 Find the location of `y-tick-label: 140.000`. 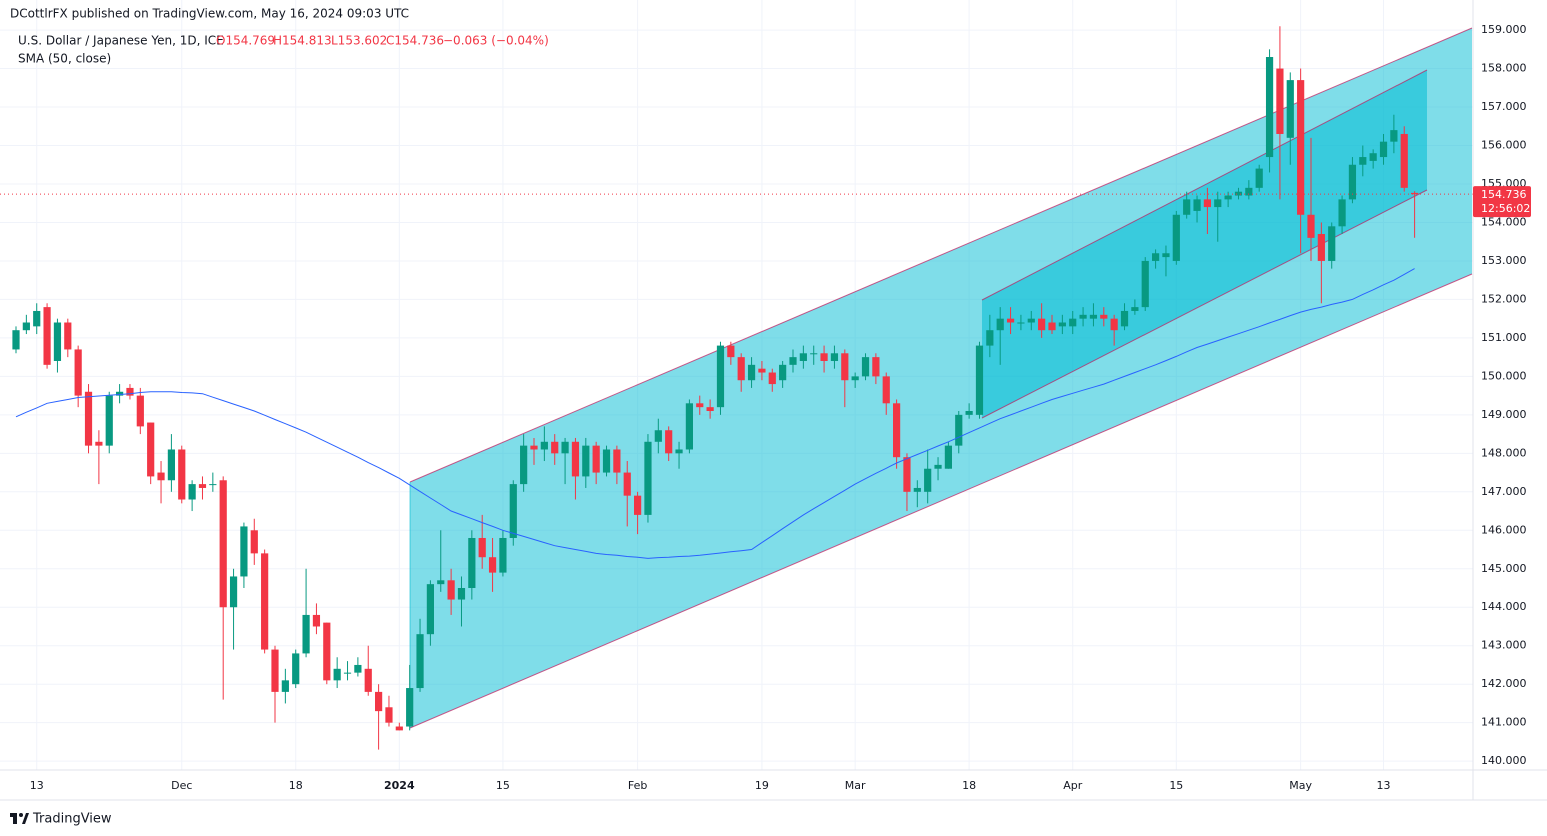

y-tick-label: 140.000 is located at coordinates (1504, 760).